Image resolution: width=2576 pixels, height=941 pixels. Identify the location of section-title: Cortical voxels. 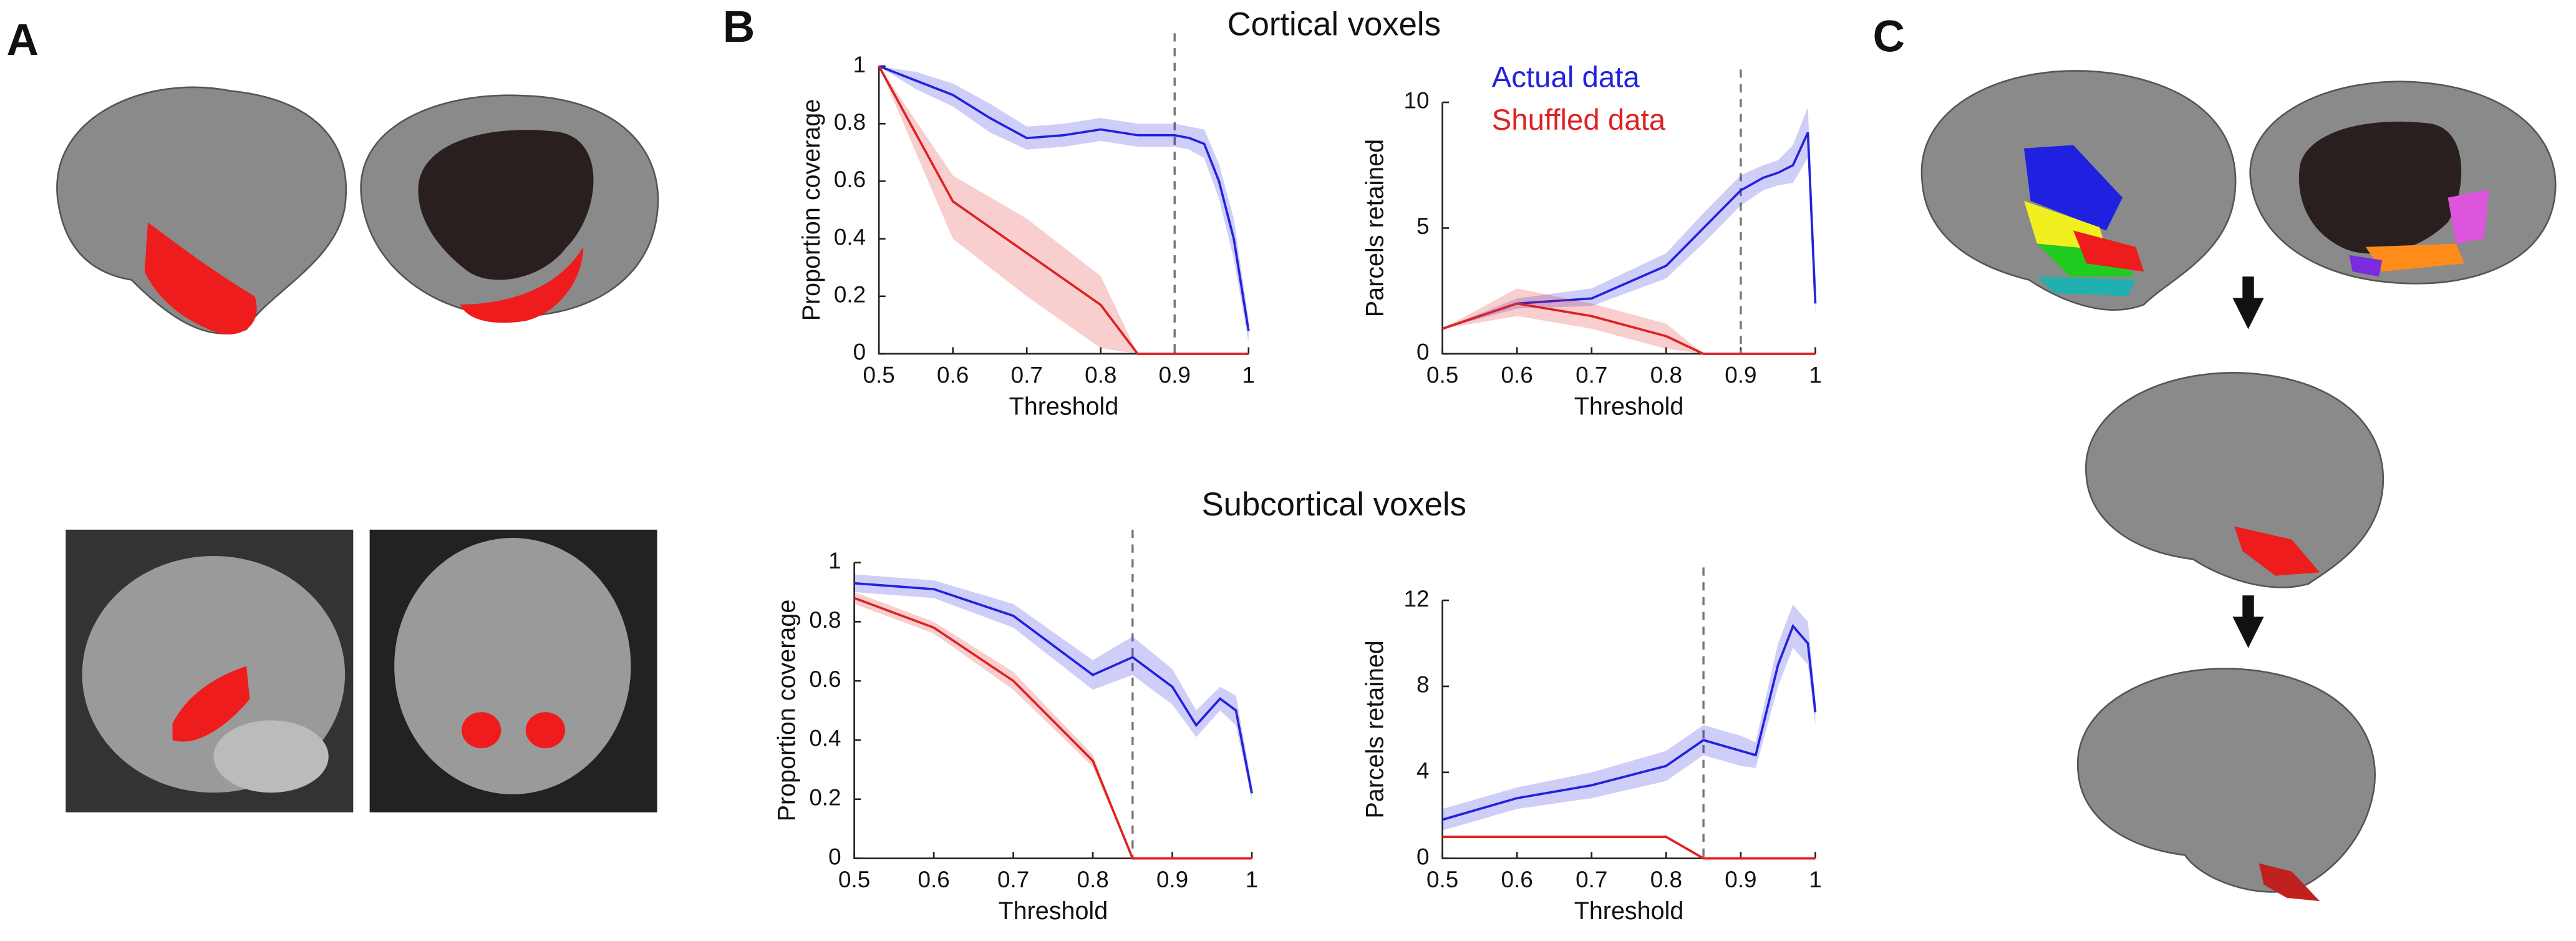
(1334, 25).